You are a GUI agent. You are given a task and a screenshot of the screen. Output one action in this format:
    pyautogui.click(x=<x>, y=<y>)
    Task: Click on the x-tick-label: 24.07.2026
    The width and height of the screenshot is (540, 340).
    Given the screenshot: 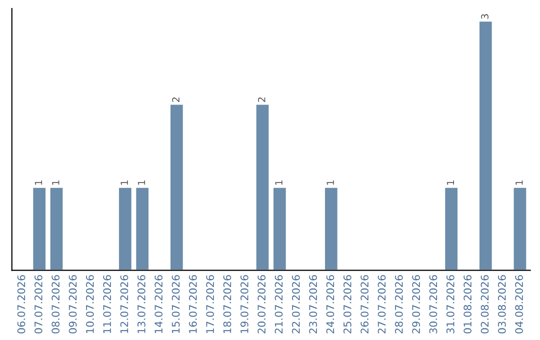 What is the action you would take?
    pyautogui.click(x=330, y=304)
    